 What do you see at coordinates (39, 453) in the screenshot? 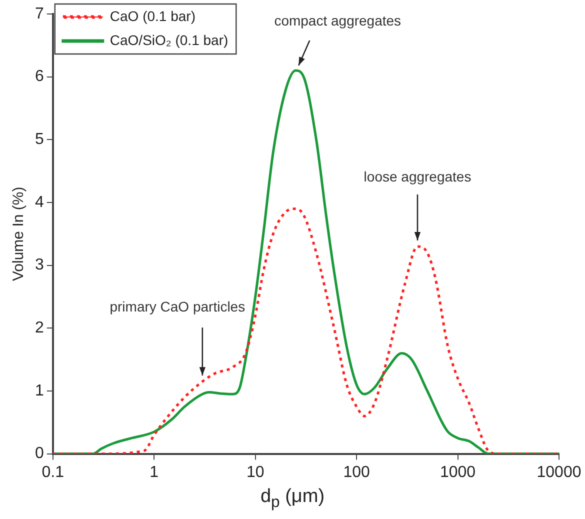
I see `y-tick-label: 0` at bounding box center [39, 453].